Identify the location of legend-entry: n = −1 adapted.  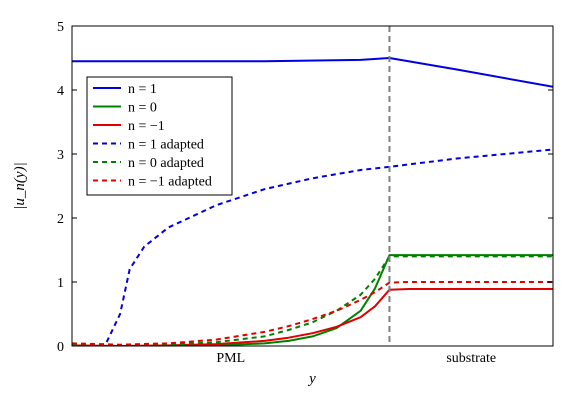
(170, 182).